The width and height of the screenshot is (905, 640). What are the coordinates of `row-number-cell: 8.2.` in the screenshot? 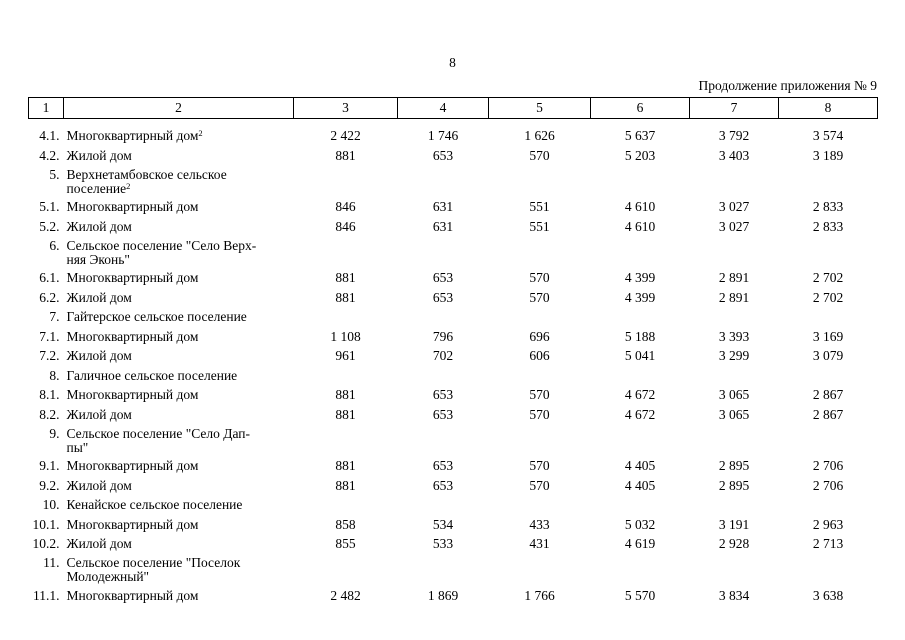 It's located at (49, 414).